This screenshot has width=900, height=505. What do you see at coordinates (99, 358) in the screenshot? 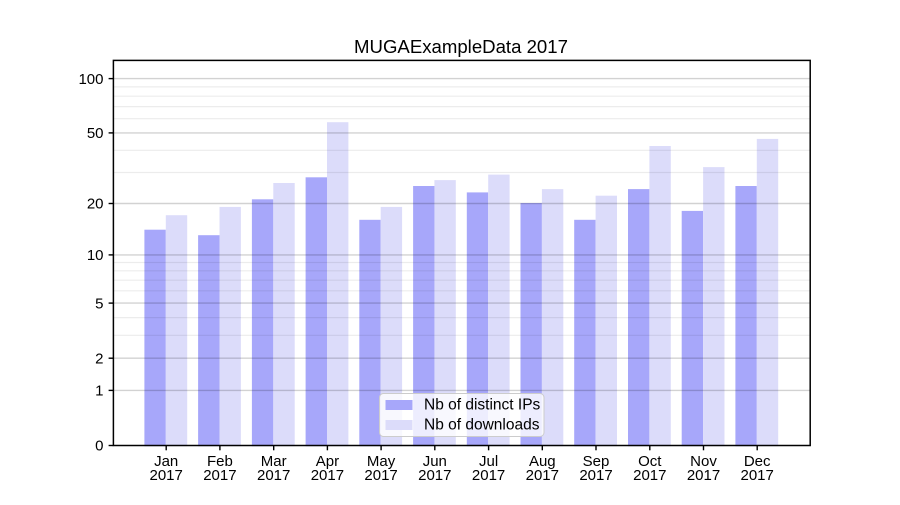
I see `svg-text: 2` at bounding box center [99, 358].